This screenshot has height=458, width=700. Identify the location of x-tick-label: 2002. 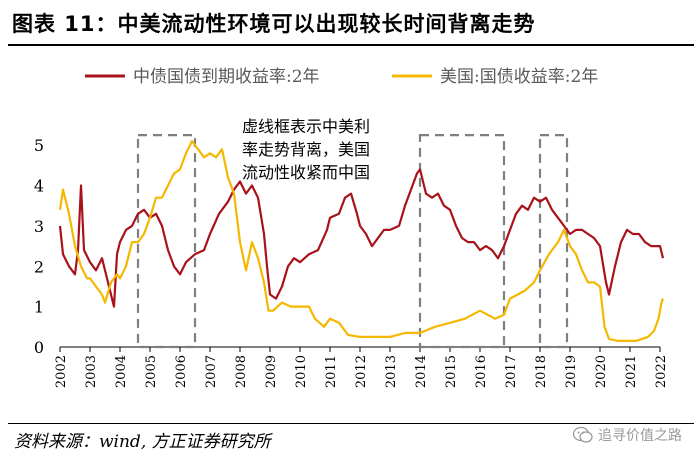
(61, 371).